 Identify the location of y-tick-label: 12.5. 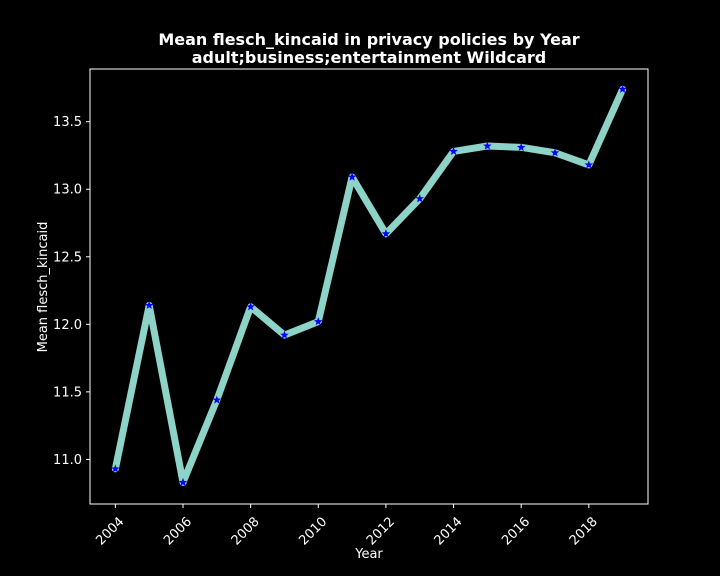
(67, 257).